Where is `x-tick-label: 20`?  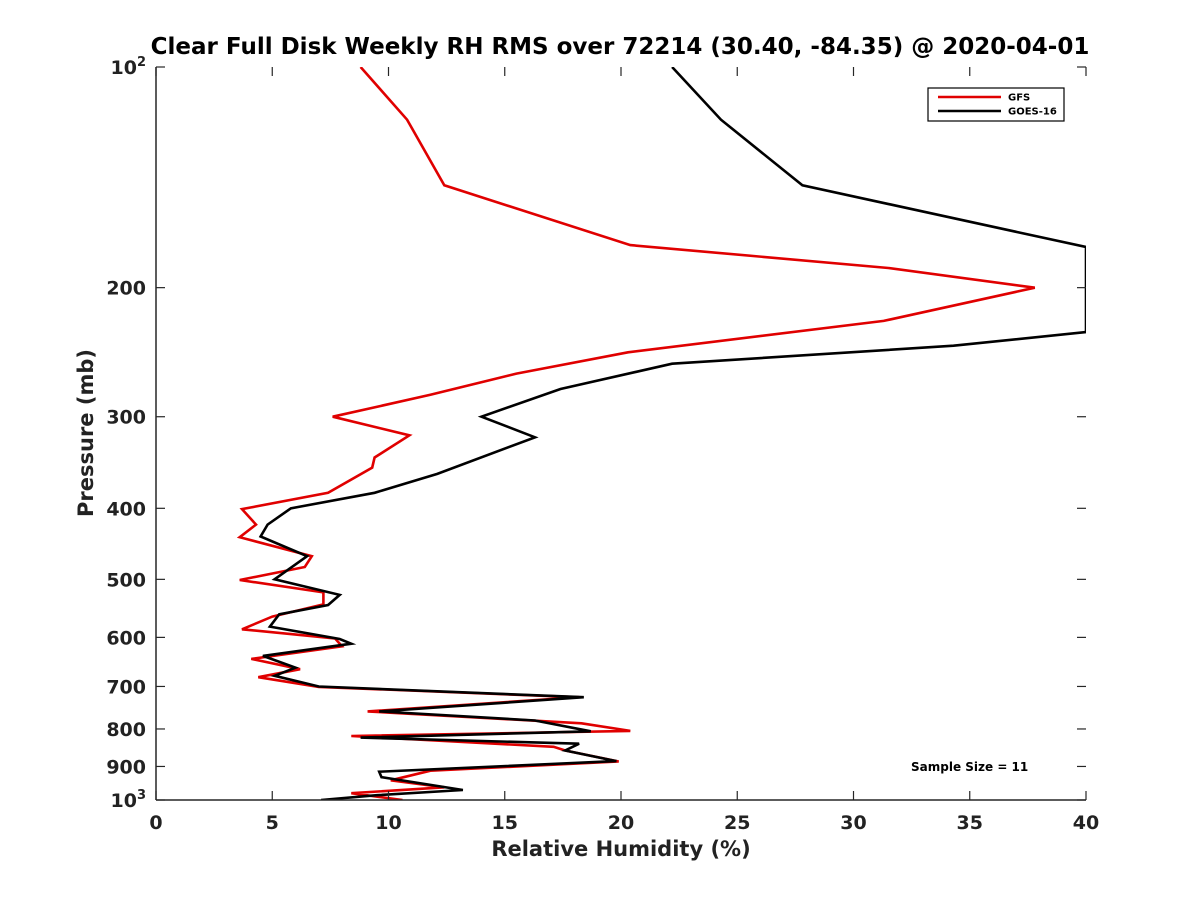
x-tick-label: 20 is located at coordinates (621, 823).